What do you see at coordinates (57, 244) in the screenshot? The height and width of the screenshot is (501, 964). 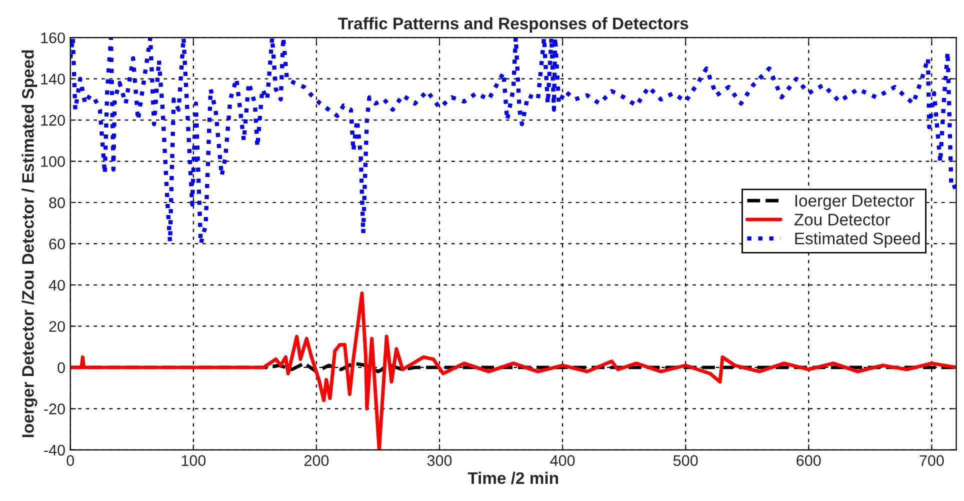 I see `y-tick-label: 60` at bounding box center [57, 244].